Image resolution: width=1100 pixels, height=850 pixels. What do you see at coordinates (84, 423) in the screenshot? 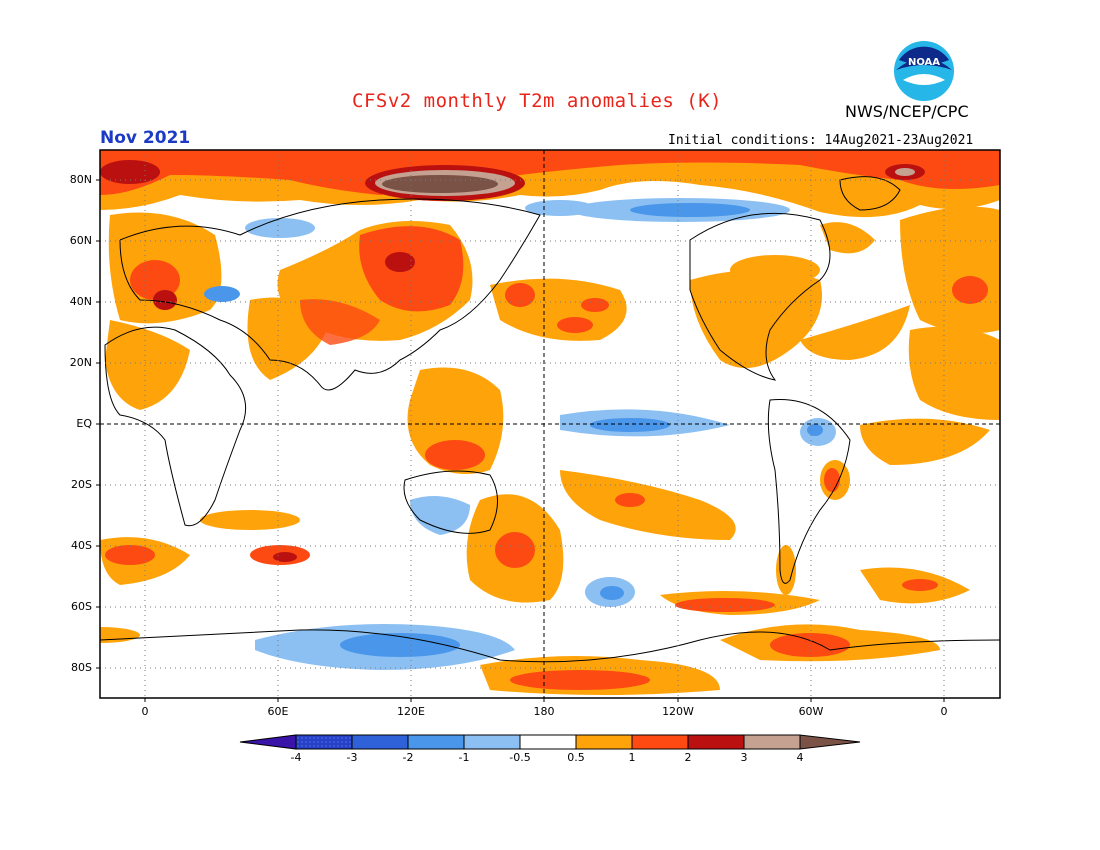
I see `lat-label-eq: EQ` at bounding box center [84, 423].